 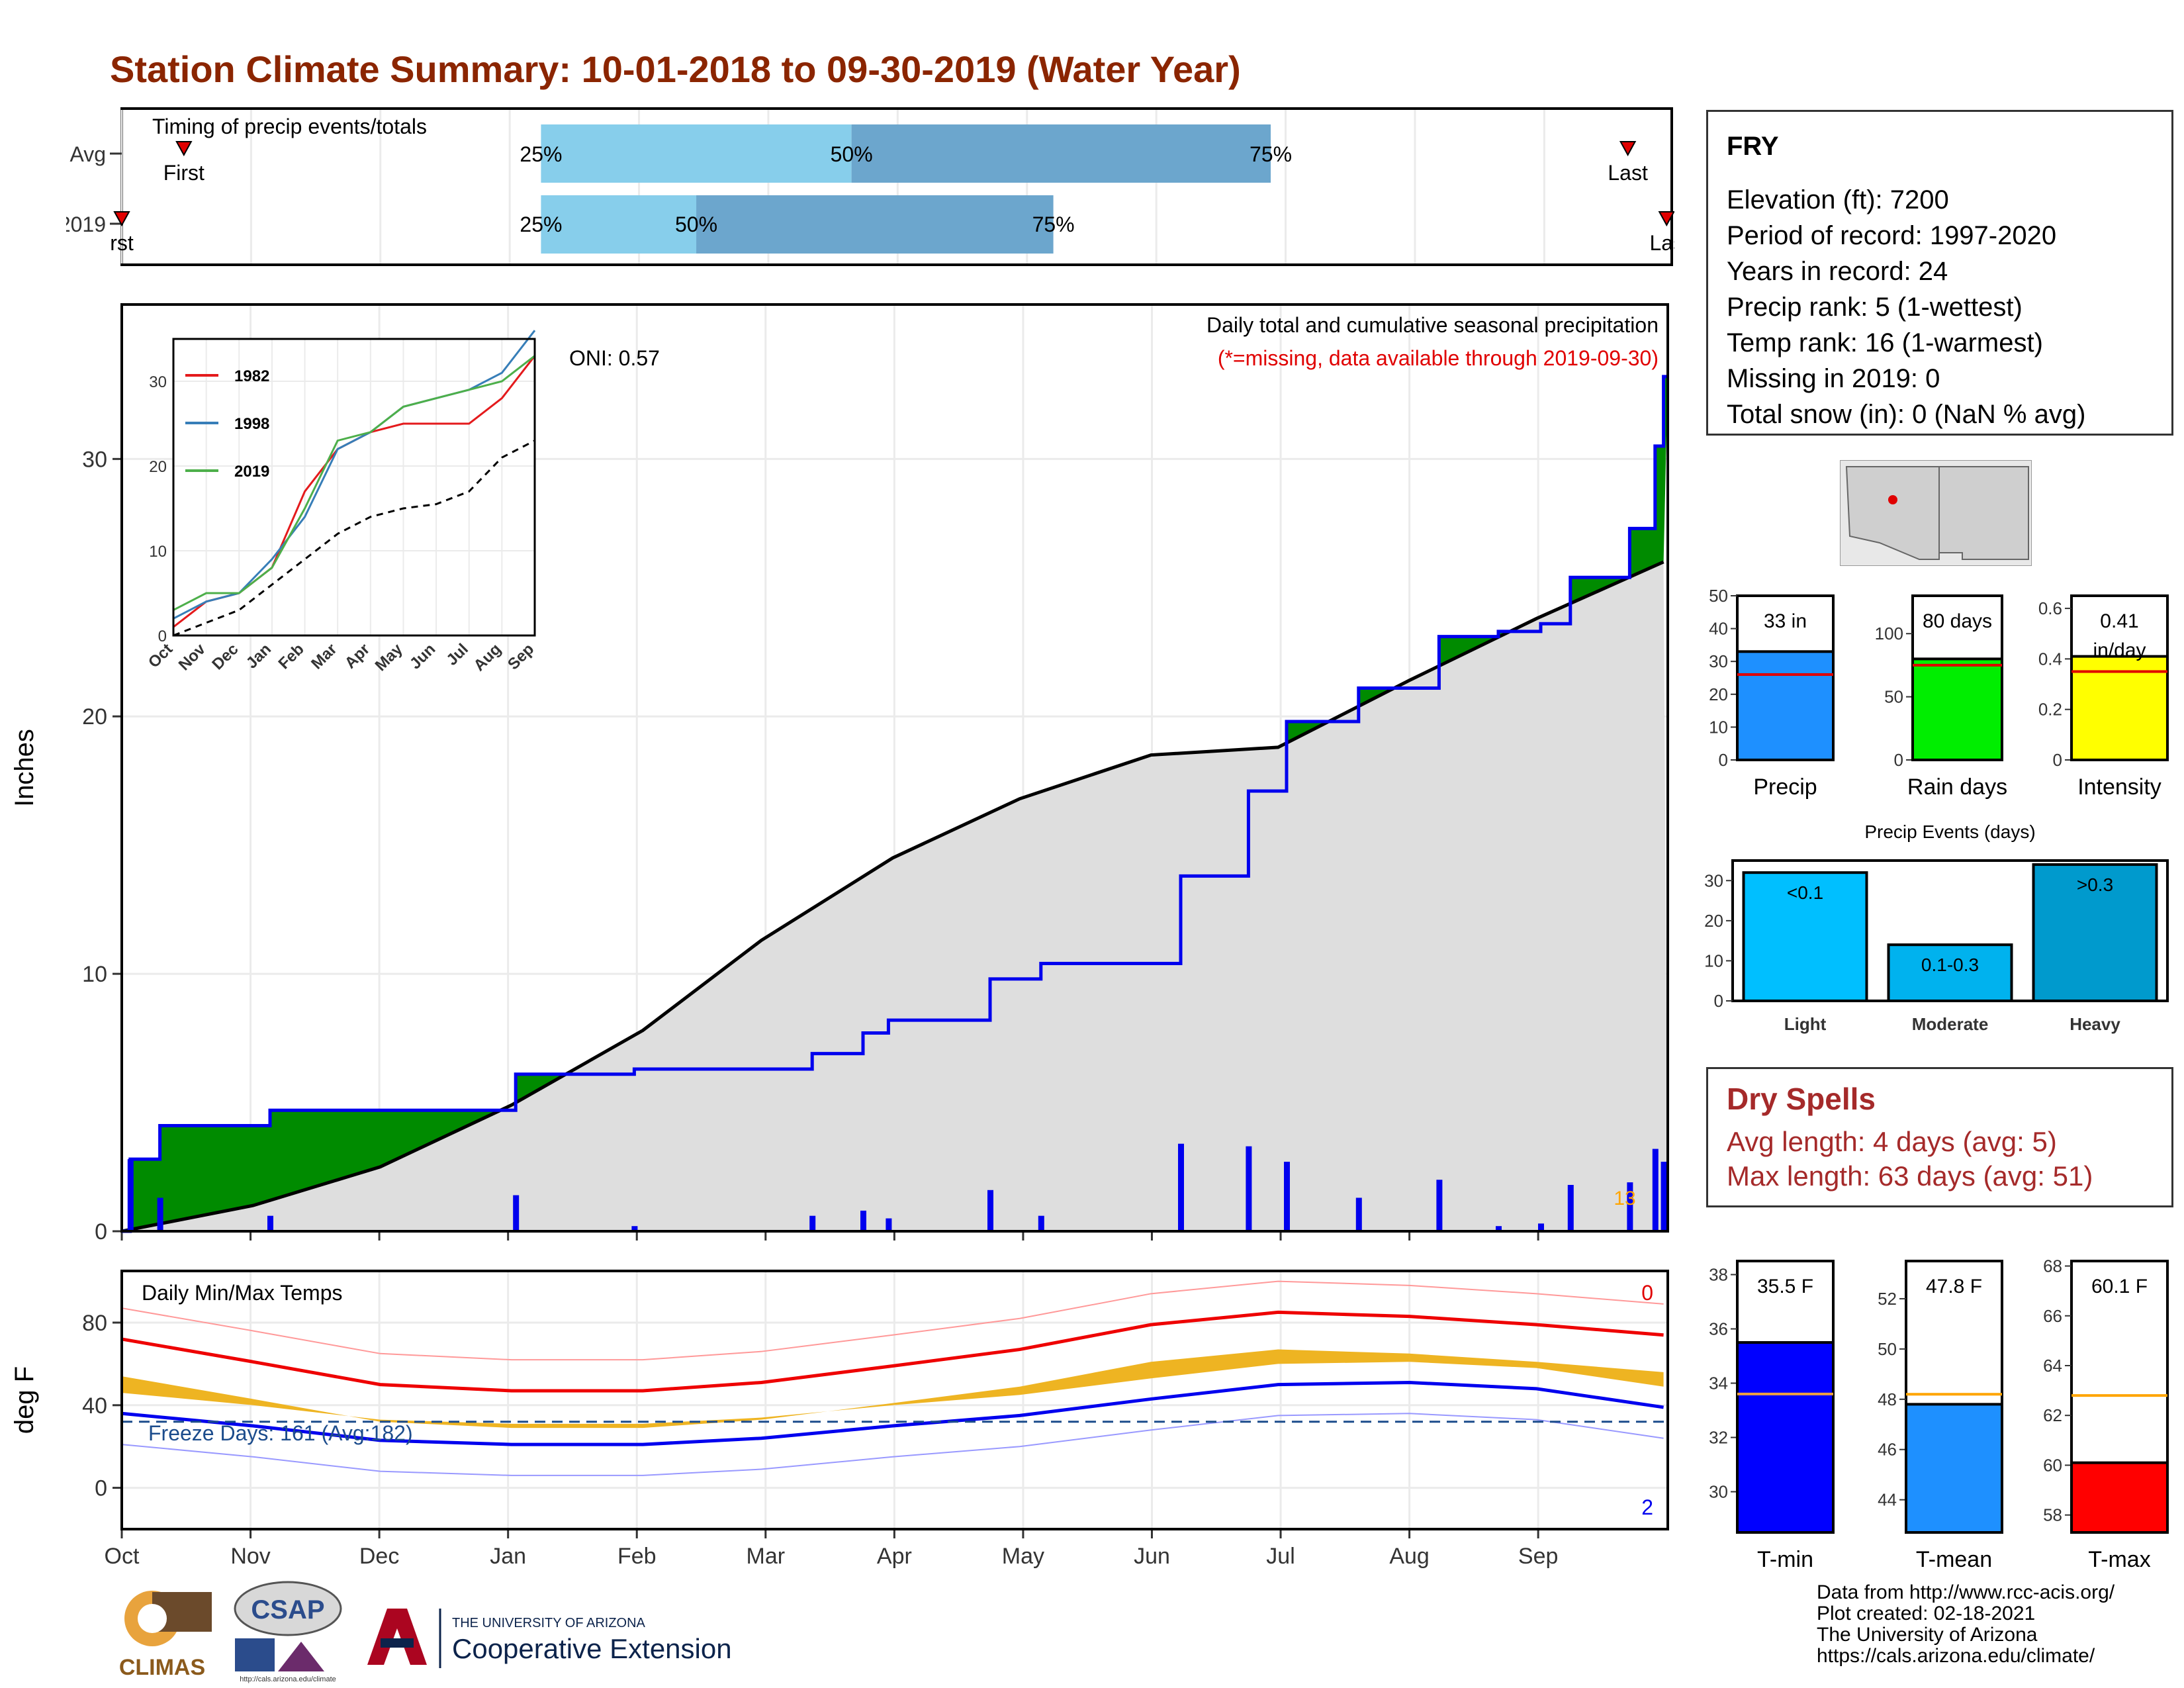 I want to click on inset-legend-label: 2019, so click(x=251, y=472).